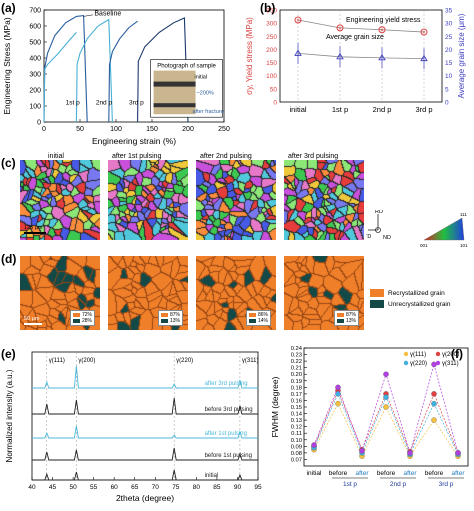 The width and height of the screenshot is (474, 511). Describe the element at coordinates (263, 321) in the screenshot. I see `fraction-u-2: 14%` at that location.